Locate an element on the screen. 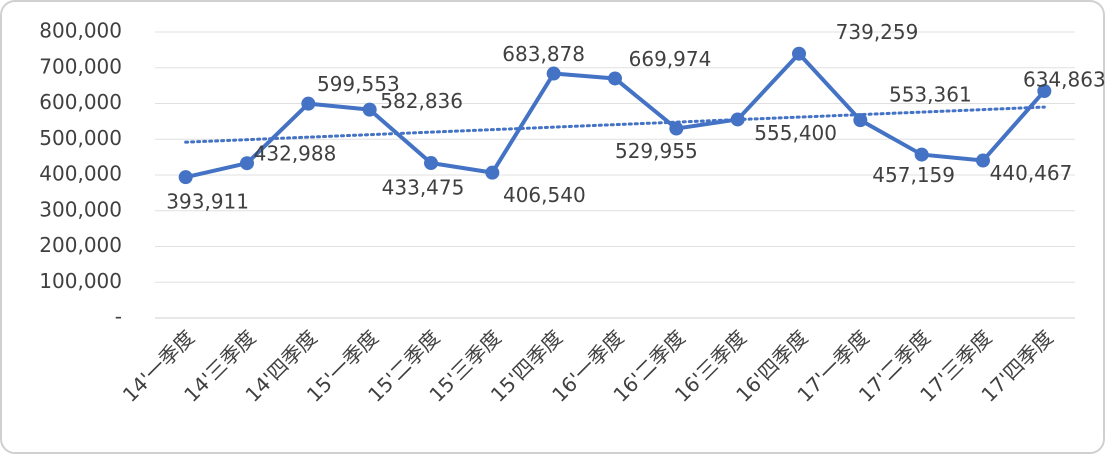  y-tick-label: 100,000 is located at coordinates (80, 281).